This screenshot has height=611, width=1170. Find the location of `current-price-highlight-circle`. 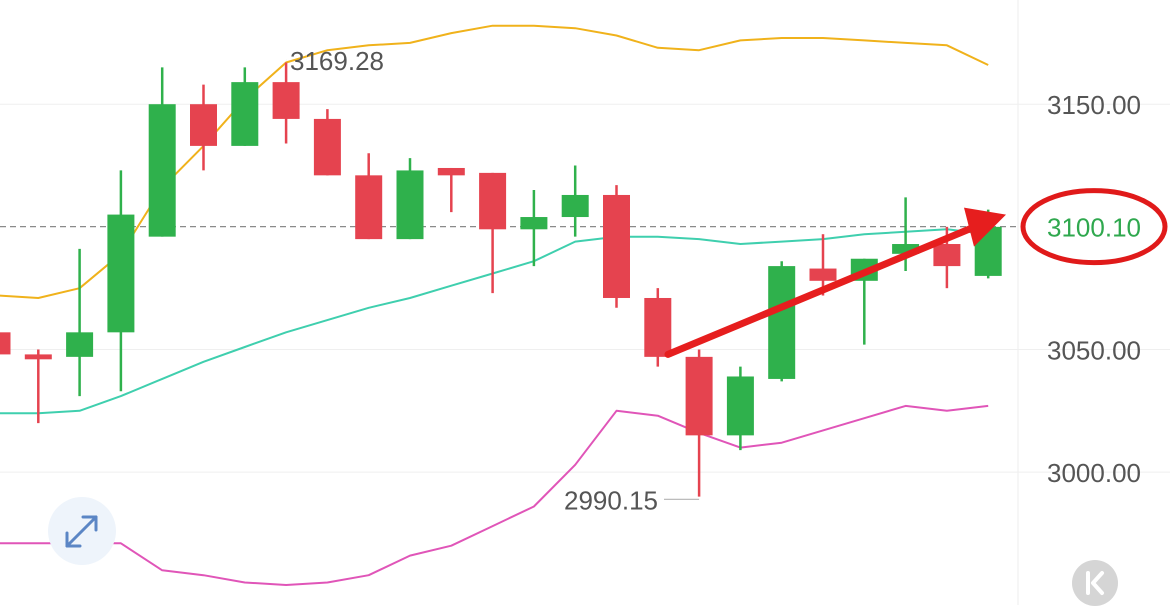

current-price-highlight-circle is located at coordinates (1094, 227).